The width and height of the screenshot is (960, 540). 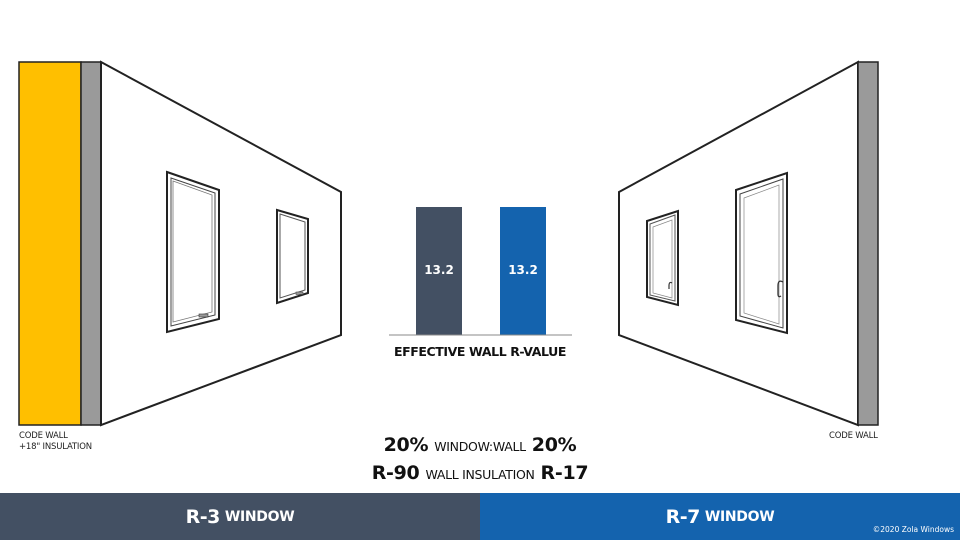 I want to click on right-wall-label-line1: CODE WALL, so click(x=853, y=436).